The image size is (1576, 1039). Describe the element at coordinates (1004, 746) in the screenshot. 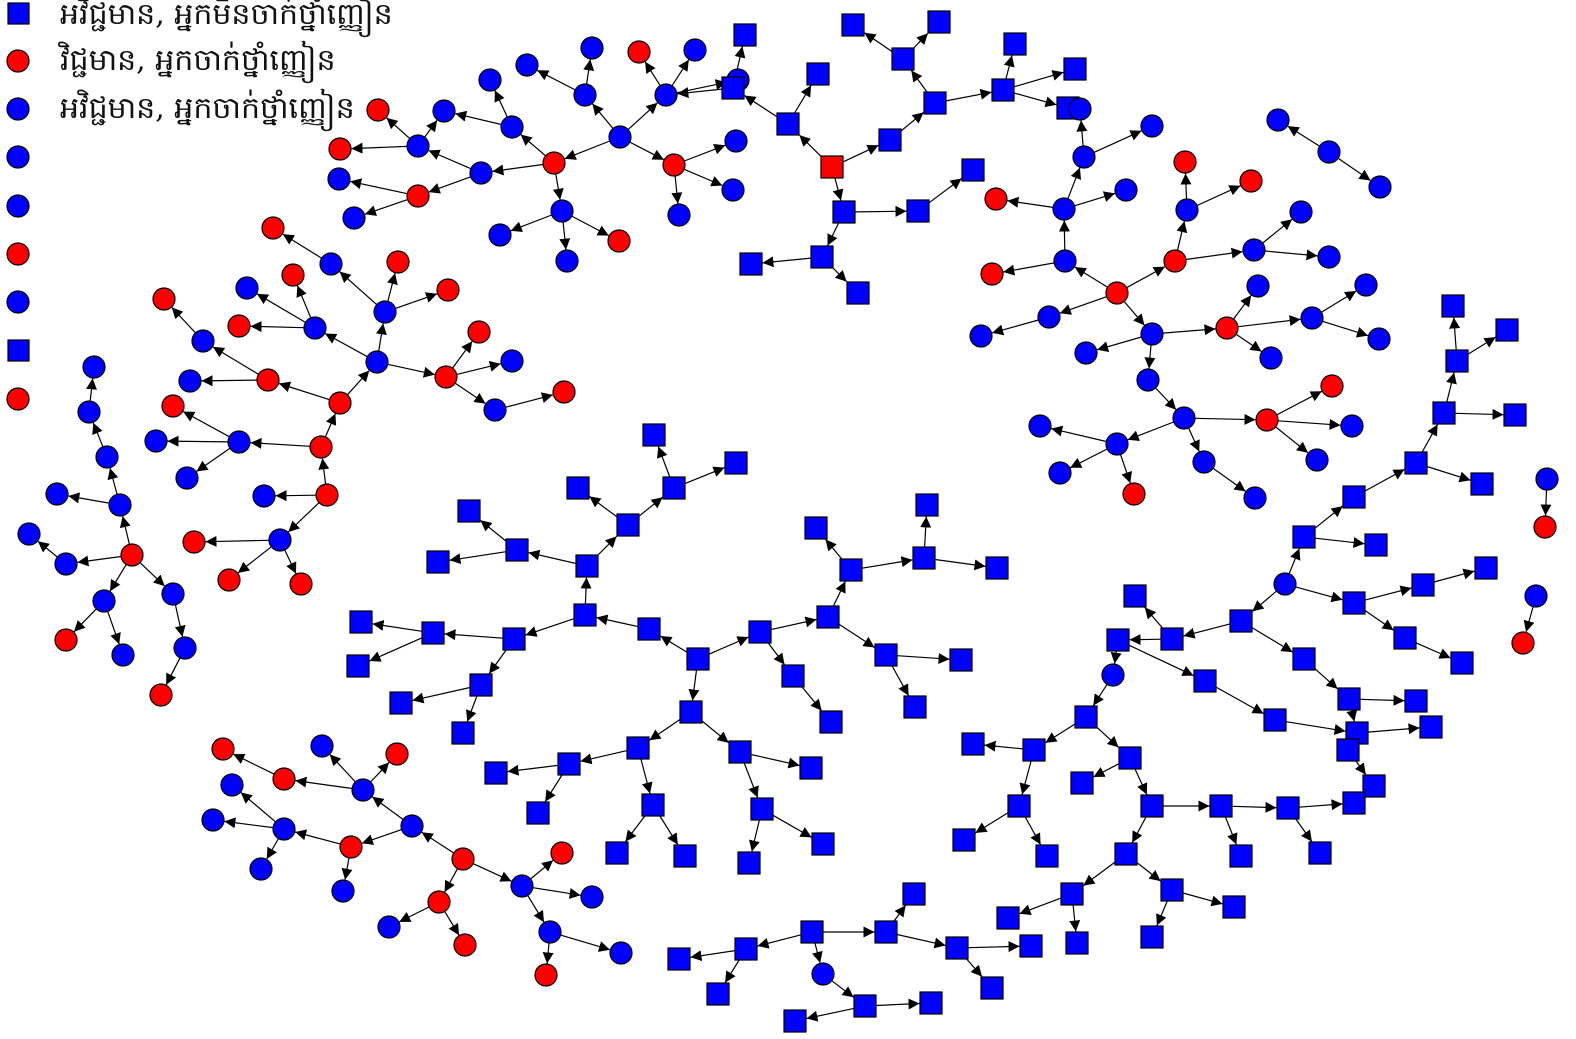

I see `edge-f31-f32` at that location.